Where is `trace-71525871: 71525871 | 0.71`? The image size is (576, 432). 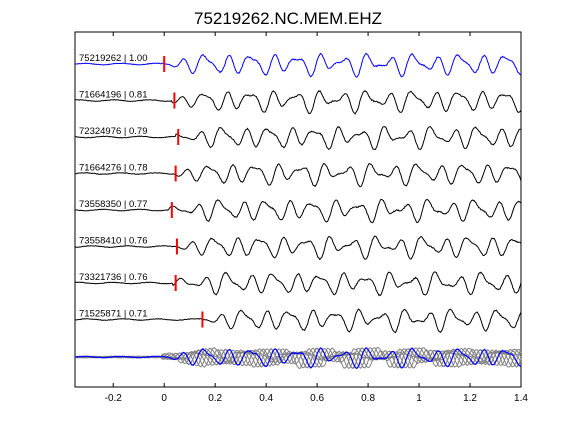
trace-71525871: 71525871 | 0.71 is located at coordinates (298, 321).